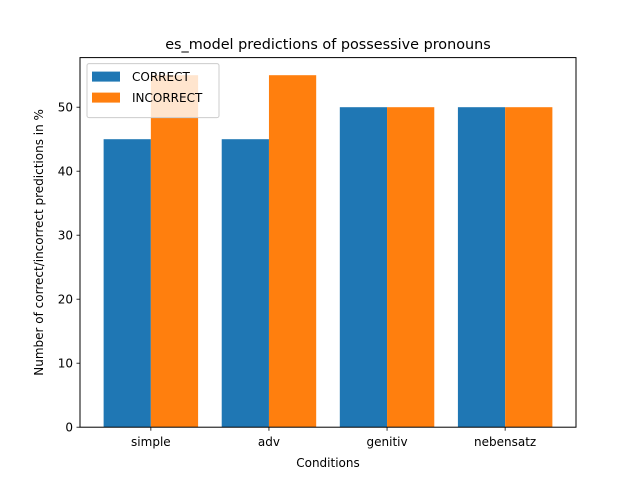 The image size is (640, 484). Describe the element at coordinates (505, 442) in the screenshot. I see `x-tick-label: nebensatz` at that location.